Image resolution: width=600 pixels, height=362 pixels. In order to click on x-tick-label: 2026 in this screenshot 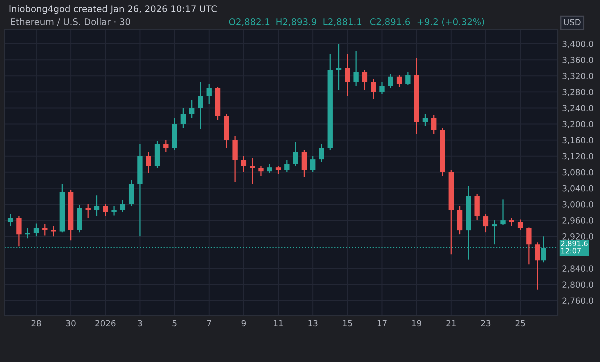, I will do `click(106, 323)`.